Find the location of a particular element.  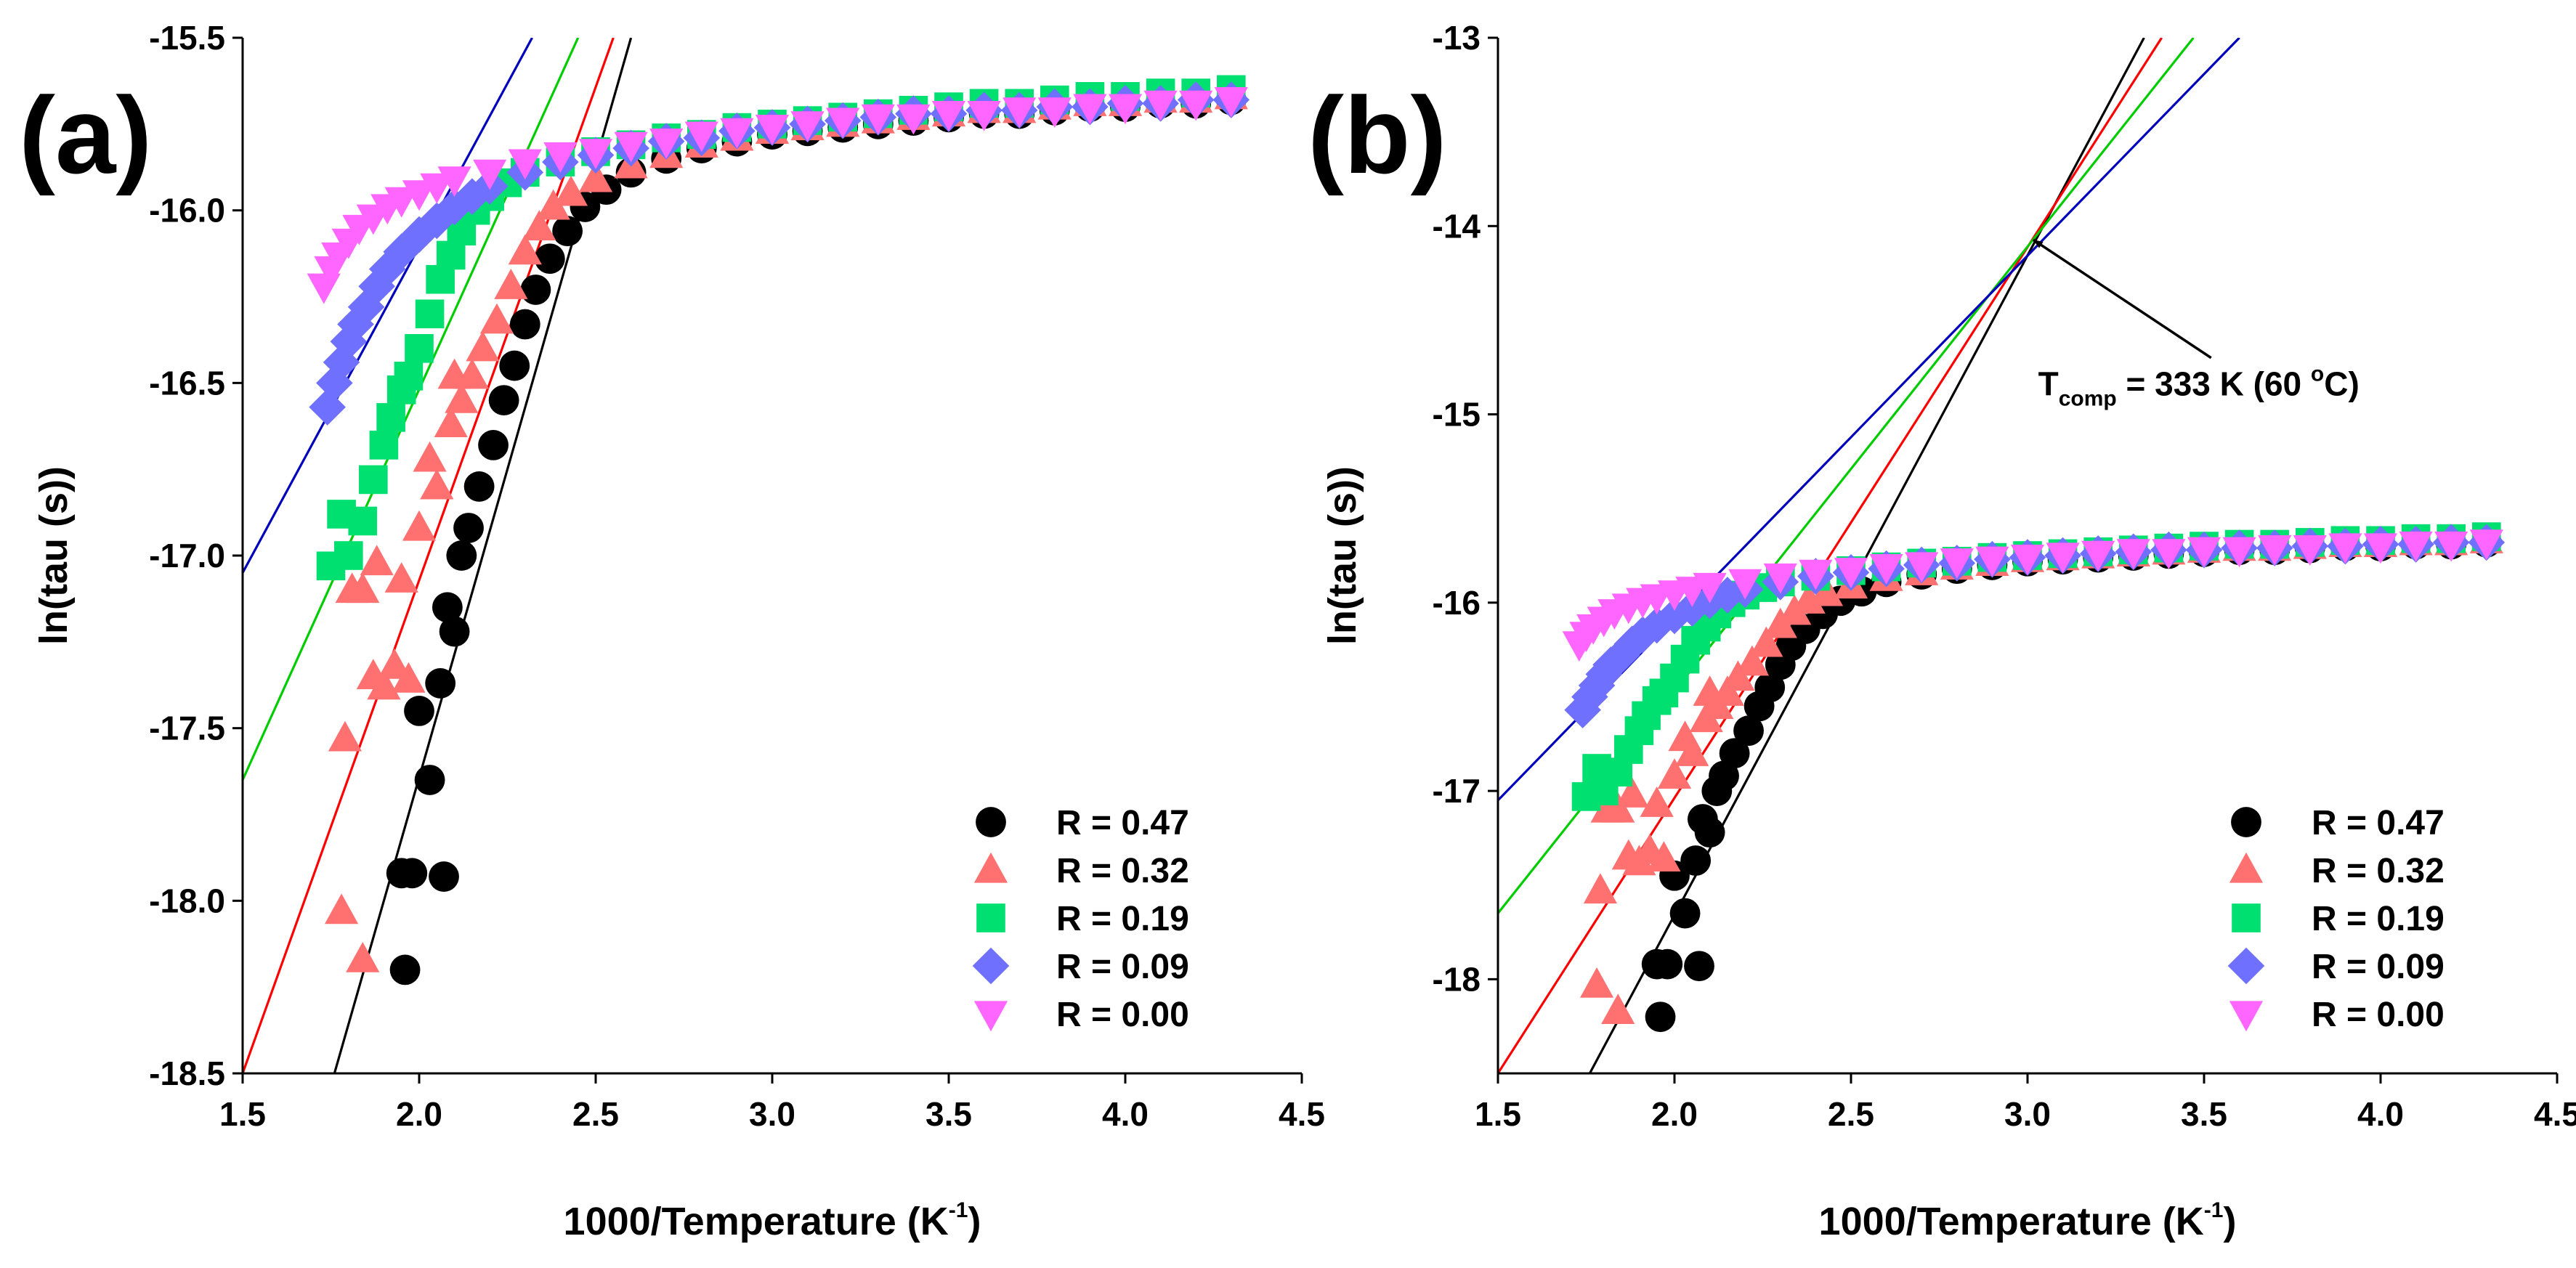

x-tick-label: 2.0 is located at coordinates (1675, 1114).